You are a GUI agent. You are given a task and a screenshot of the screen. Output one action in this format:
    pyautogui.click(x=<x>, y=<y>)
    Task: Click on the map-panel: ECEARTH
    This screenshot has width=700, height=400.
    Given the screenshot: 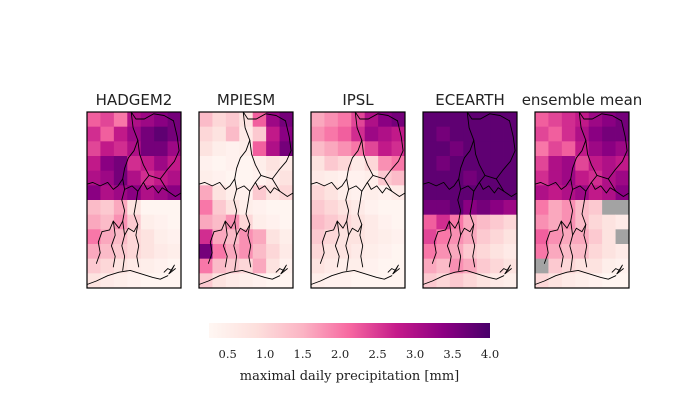 What is the action you would take?
    pyautogui.click(x=470, y=190)
    